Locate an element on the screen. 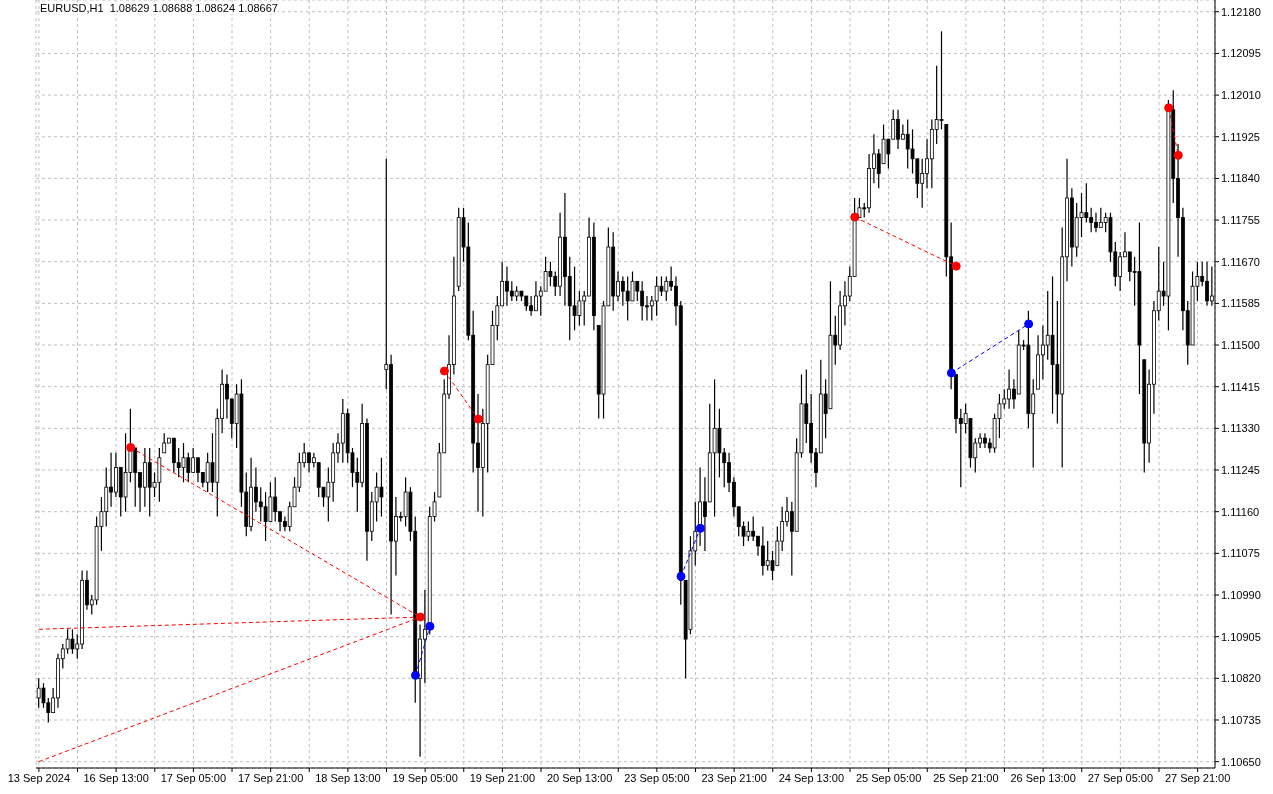 The image size is (1273, 794). x-tick-label: 17 Sep 21:00 is located at coordinates (270, 777).